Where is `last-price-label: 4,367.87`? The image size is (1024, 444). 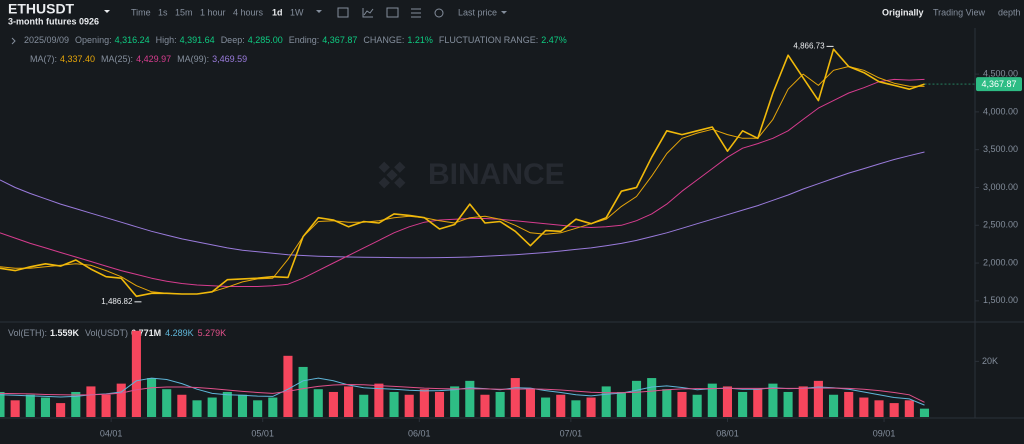 last-price-label: 4,367.87 is located at coordinates (998, 84).